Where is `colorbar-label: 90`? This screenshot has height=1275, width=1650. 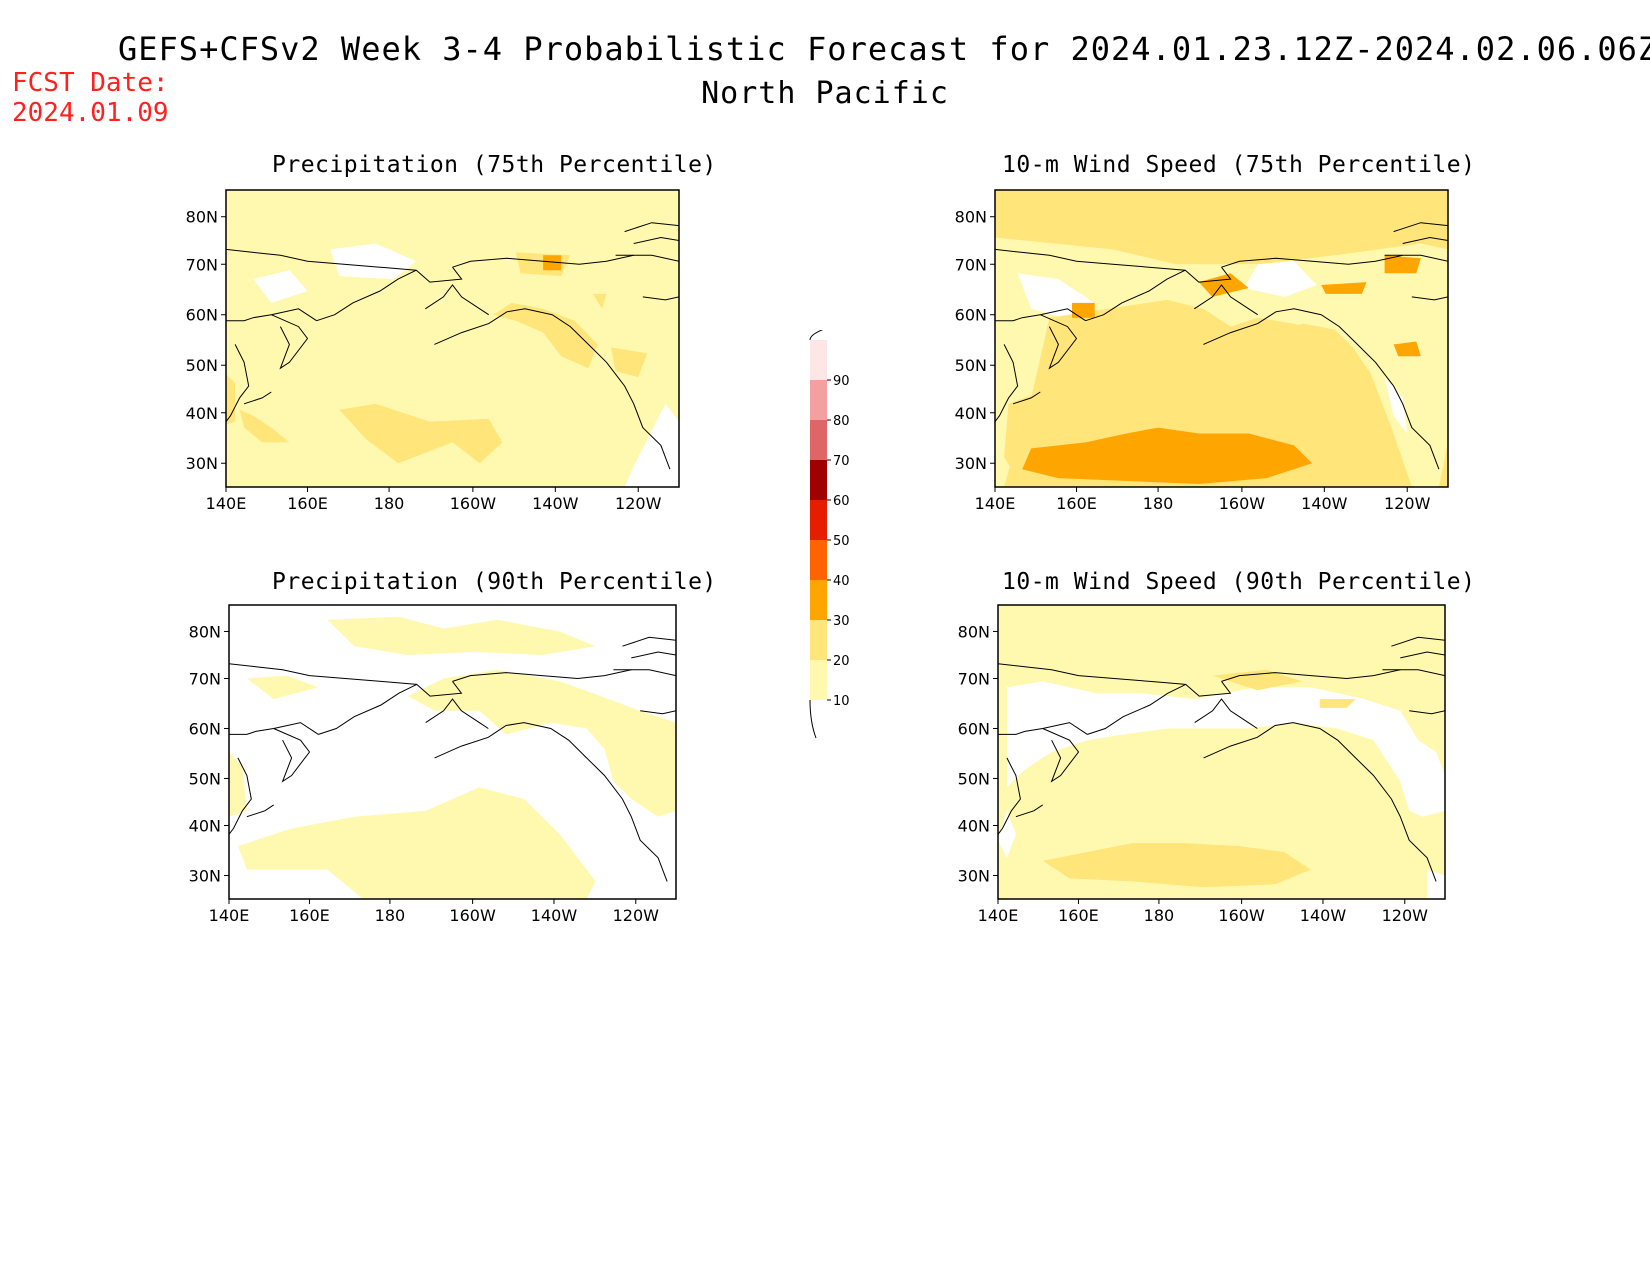 colorbar-label: 90 is located at coordinates (841, 381).